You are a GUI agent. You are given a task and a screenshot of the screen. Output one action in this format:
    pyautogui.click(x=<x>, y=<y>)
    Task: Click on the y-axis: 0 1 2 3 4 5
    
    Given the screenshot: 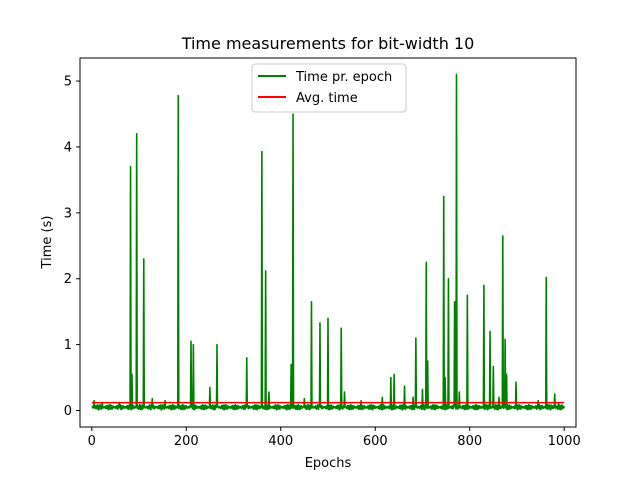 What is the action you would take?
    pyautogui.click(x=72, y=247)
    